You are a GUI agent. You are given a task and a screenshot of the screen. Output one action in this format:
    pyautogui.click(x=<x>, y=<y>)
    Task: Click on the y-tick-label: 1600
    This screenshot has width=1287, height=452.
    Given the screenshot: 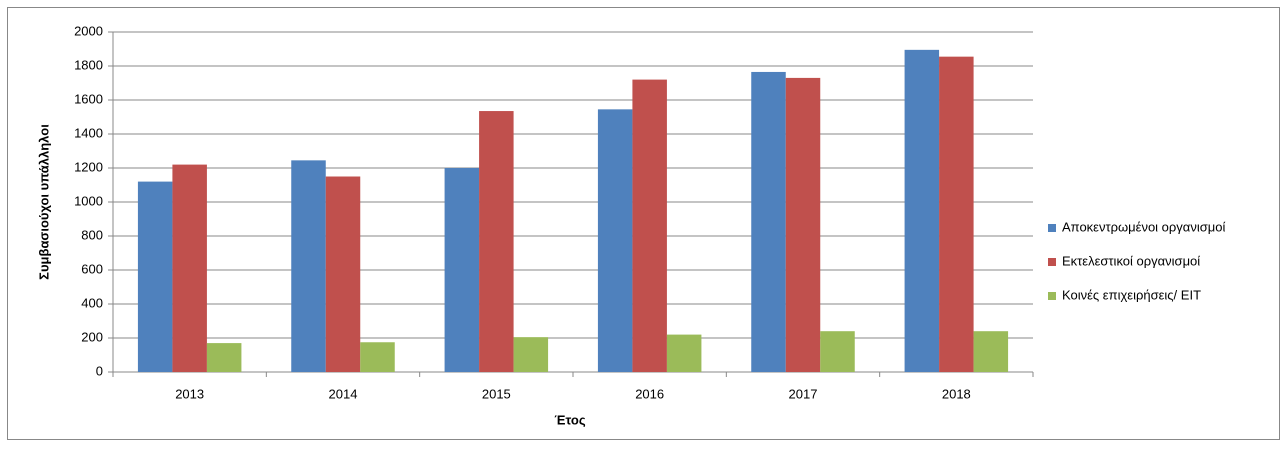 What is the action you would take?
    pyautogui.click(x=88, y=98)
    